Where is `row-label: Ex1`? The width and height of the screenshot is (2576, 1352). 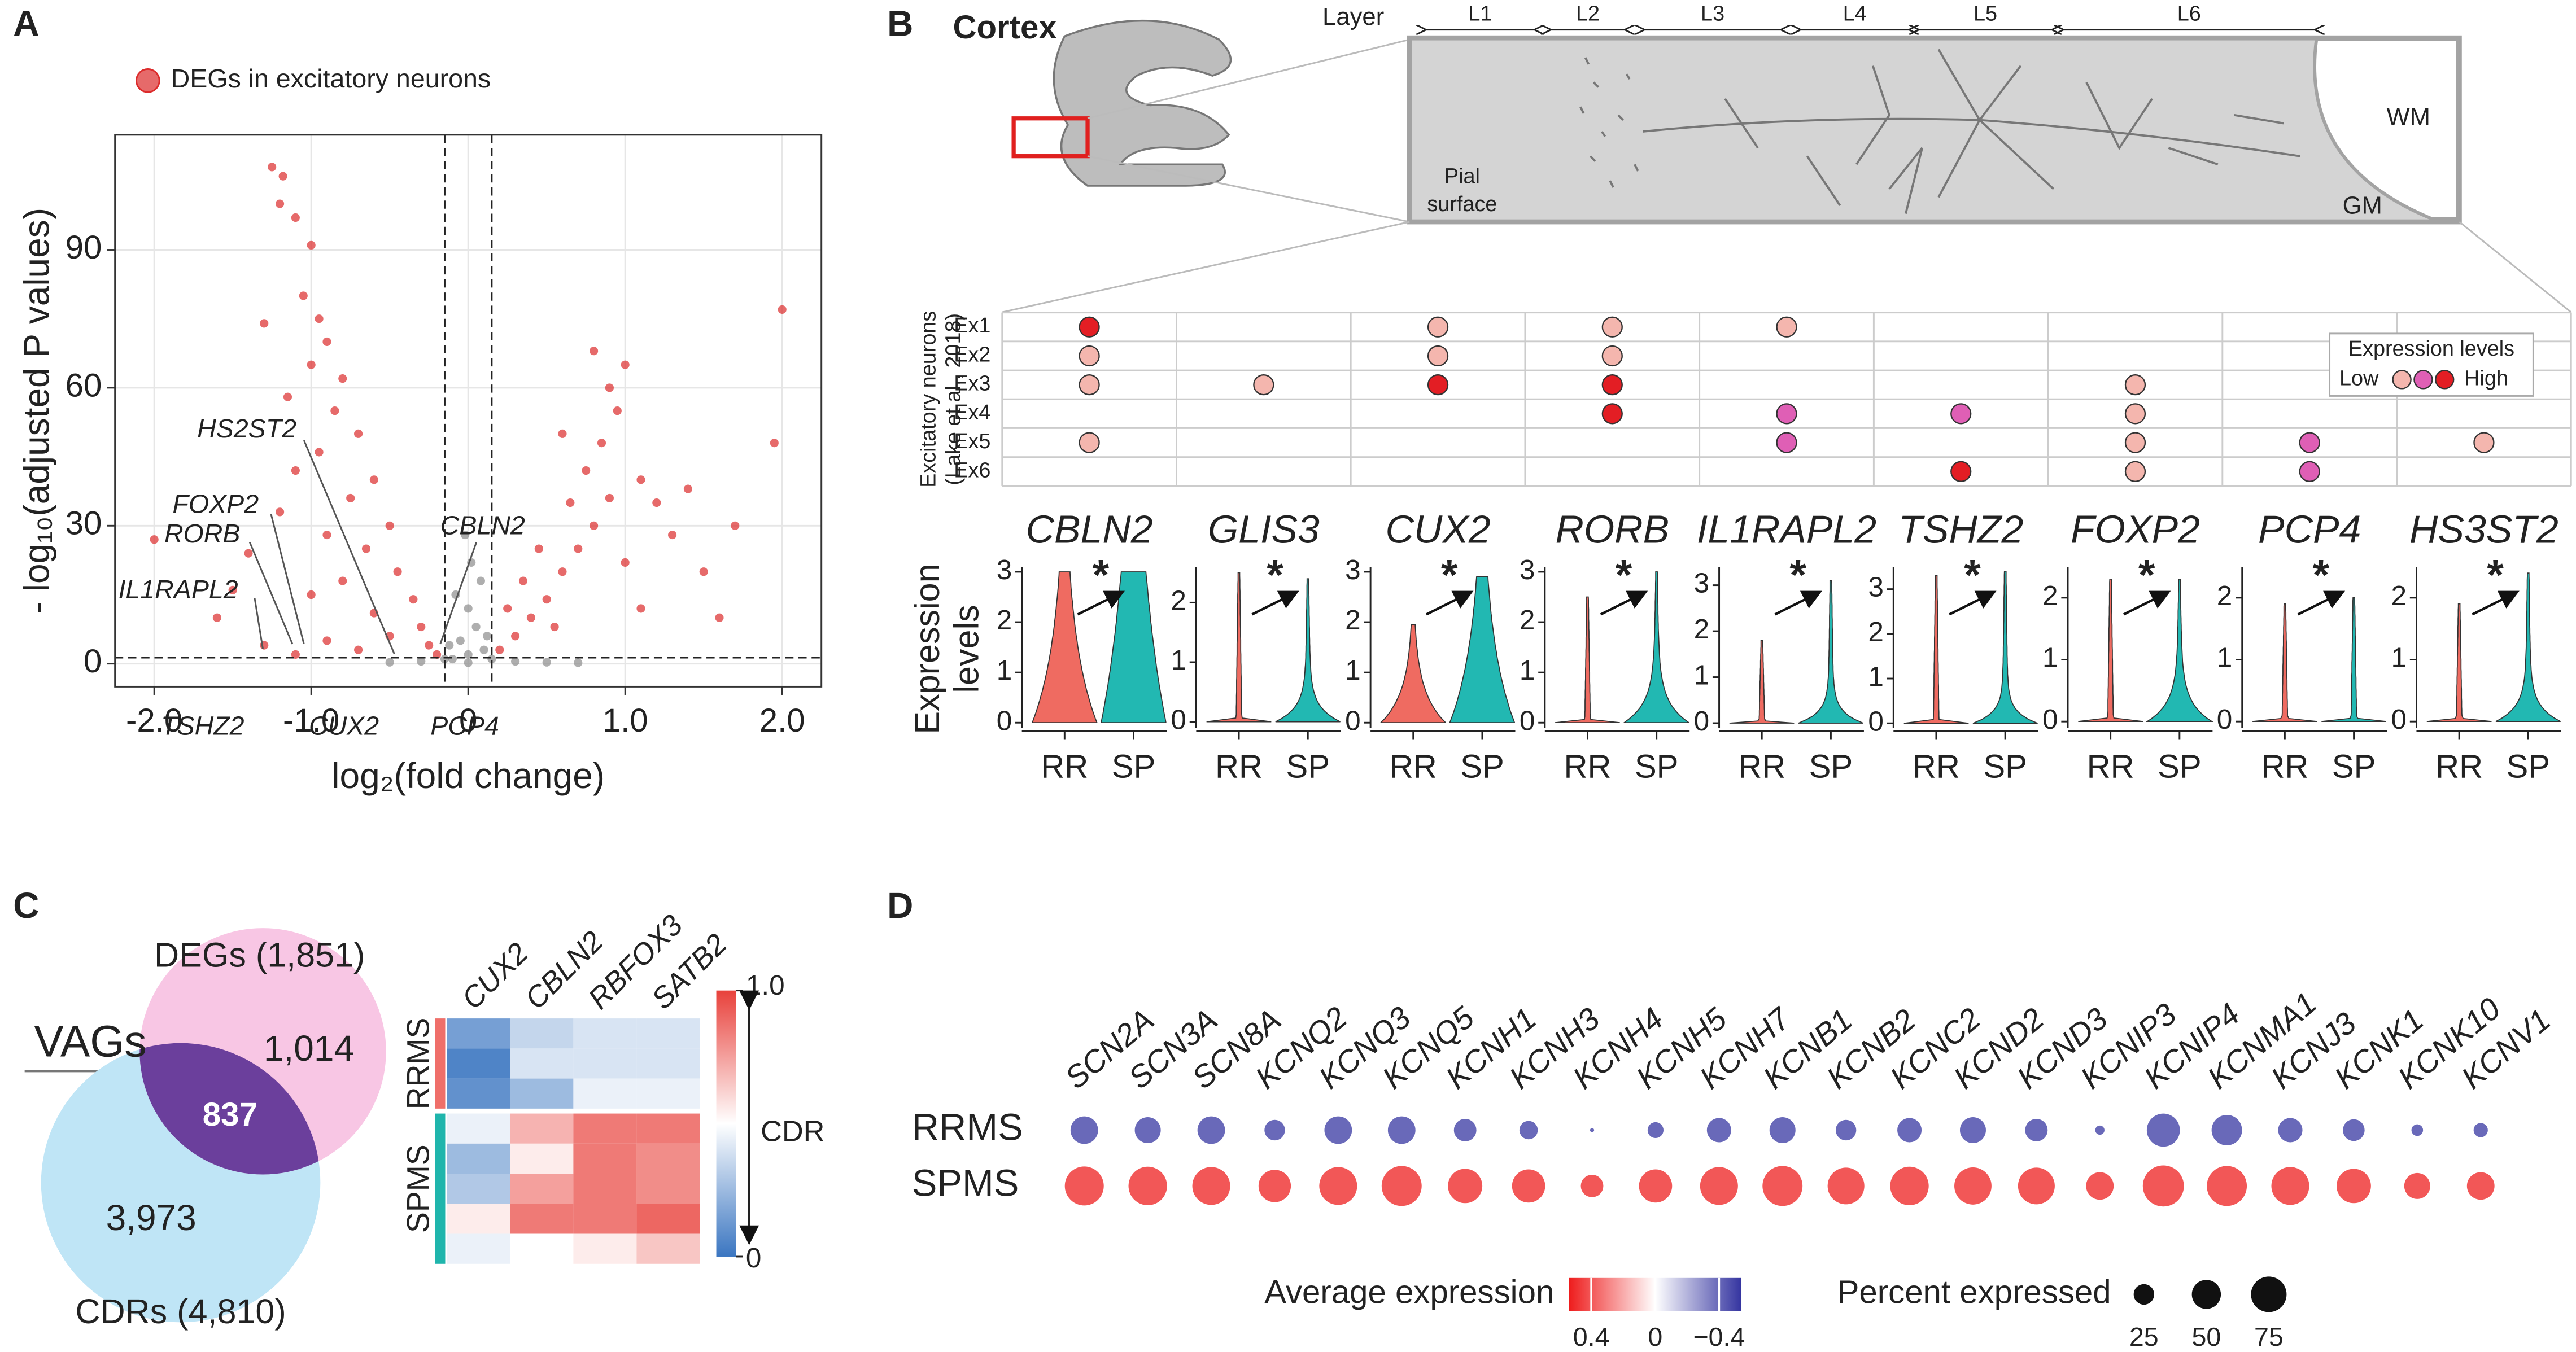
row-label: Ex1 is located at coordinates (972, 326).